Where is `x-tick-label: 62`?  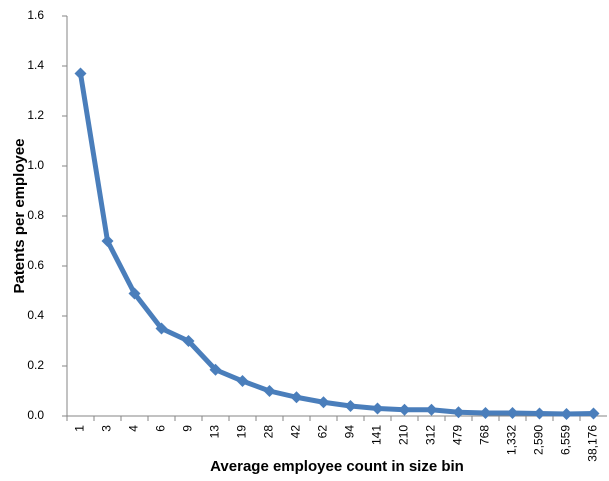 x-tick-label: 62 is located at coordinates (323, 432).